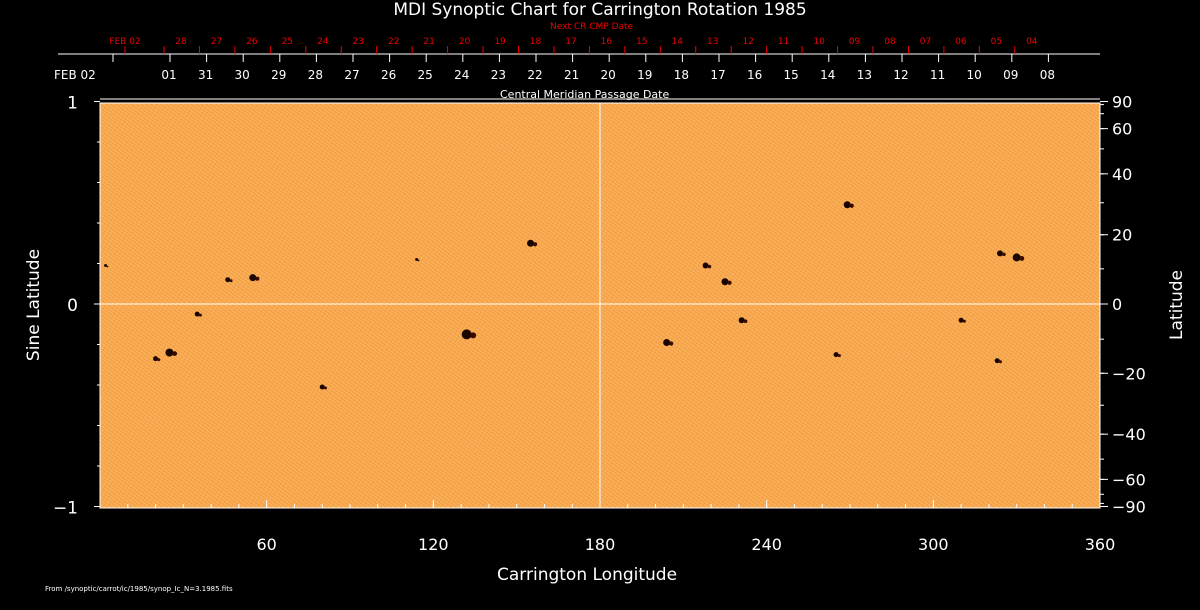  What do you see at coordinates (1129, 507) in the screenshot?
I see `lat-tick-label: −90` at bounding box center [1129, 507].